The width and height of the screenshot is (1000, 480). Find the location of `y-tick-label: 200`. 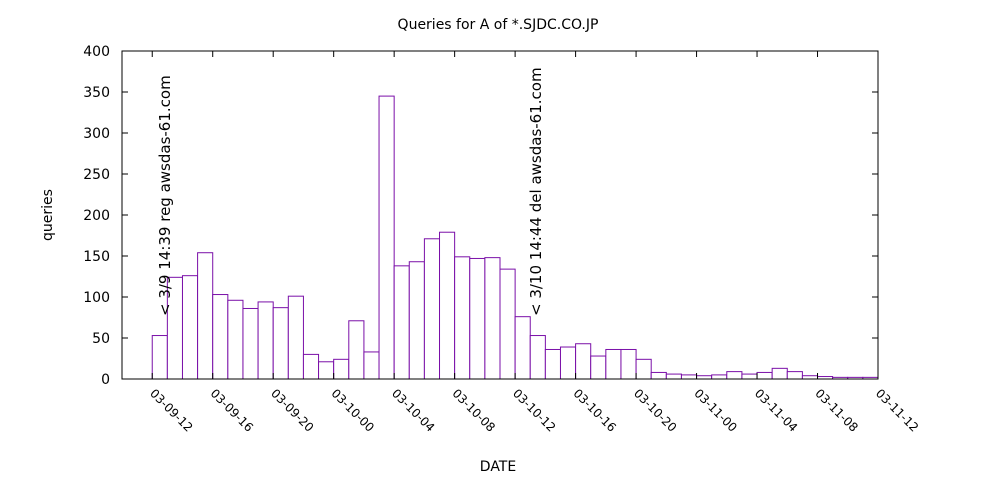

y-tick-label: 200 is located at coordinates (96, 216).